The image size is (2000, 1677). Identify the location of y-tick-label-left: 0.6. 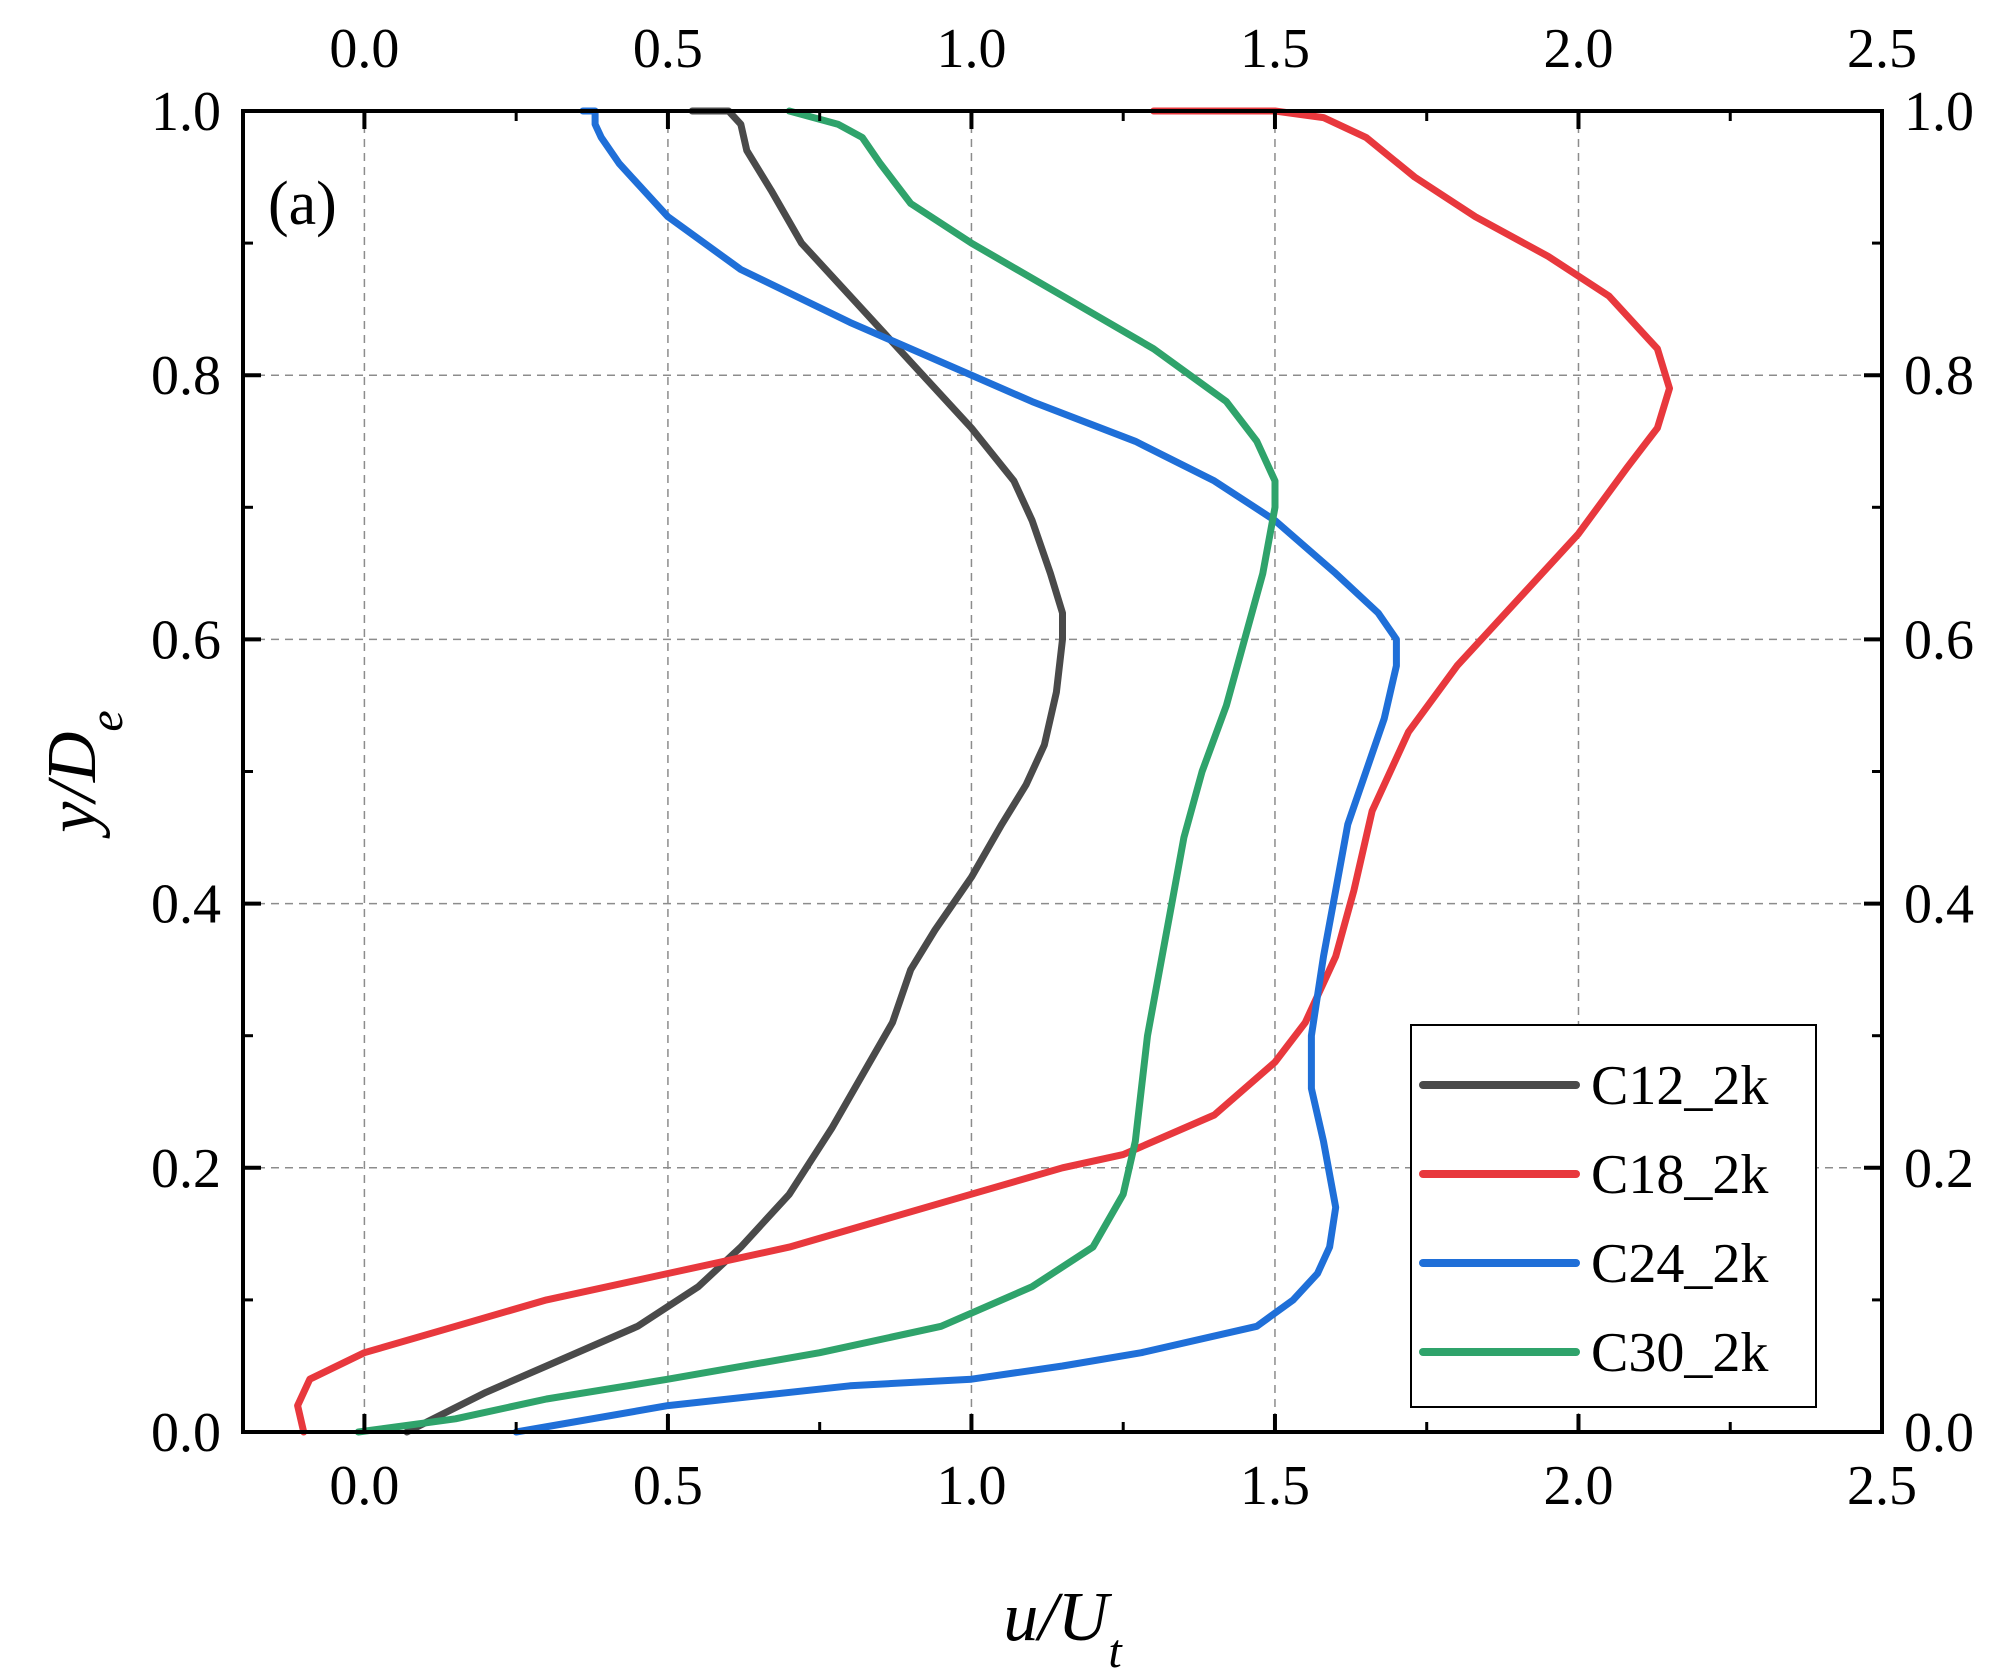
(186, 640).